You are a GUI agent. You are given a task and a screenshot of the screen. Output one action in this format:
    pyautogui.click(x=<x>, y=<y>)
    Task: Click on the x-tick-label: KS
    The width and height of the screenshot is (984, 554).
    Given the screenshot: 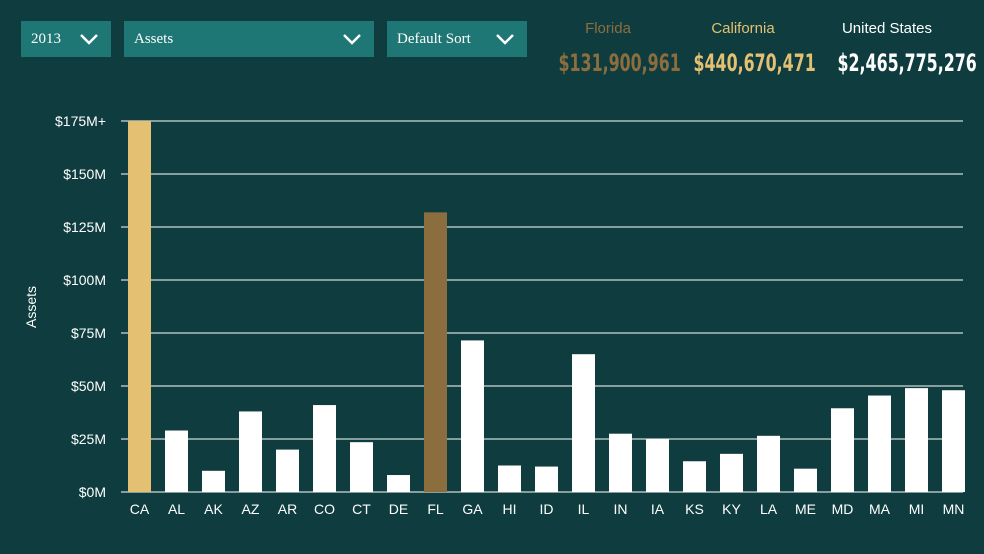 What is the action you would take?
    pyautogui.click(x=694, y=509)
    